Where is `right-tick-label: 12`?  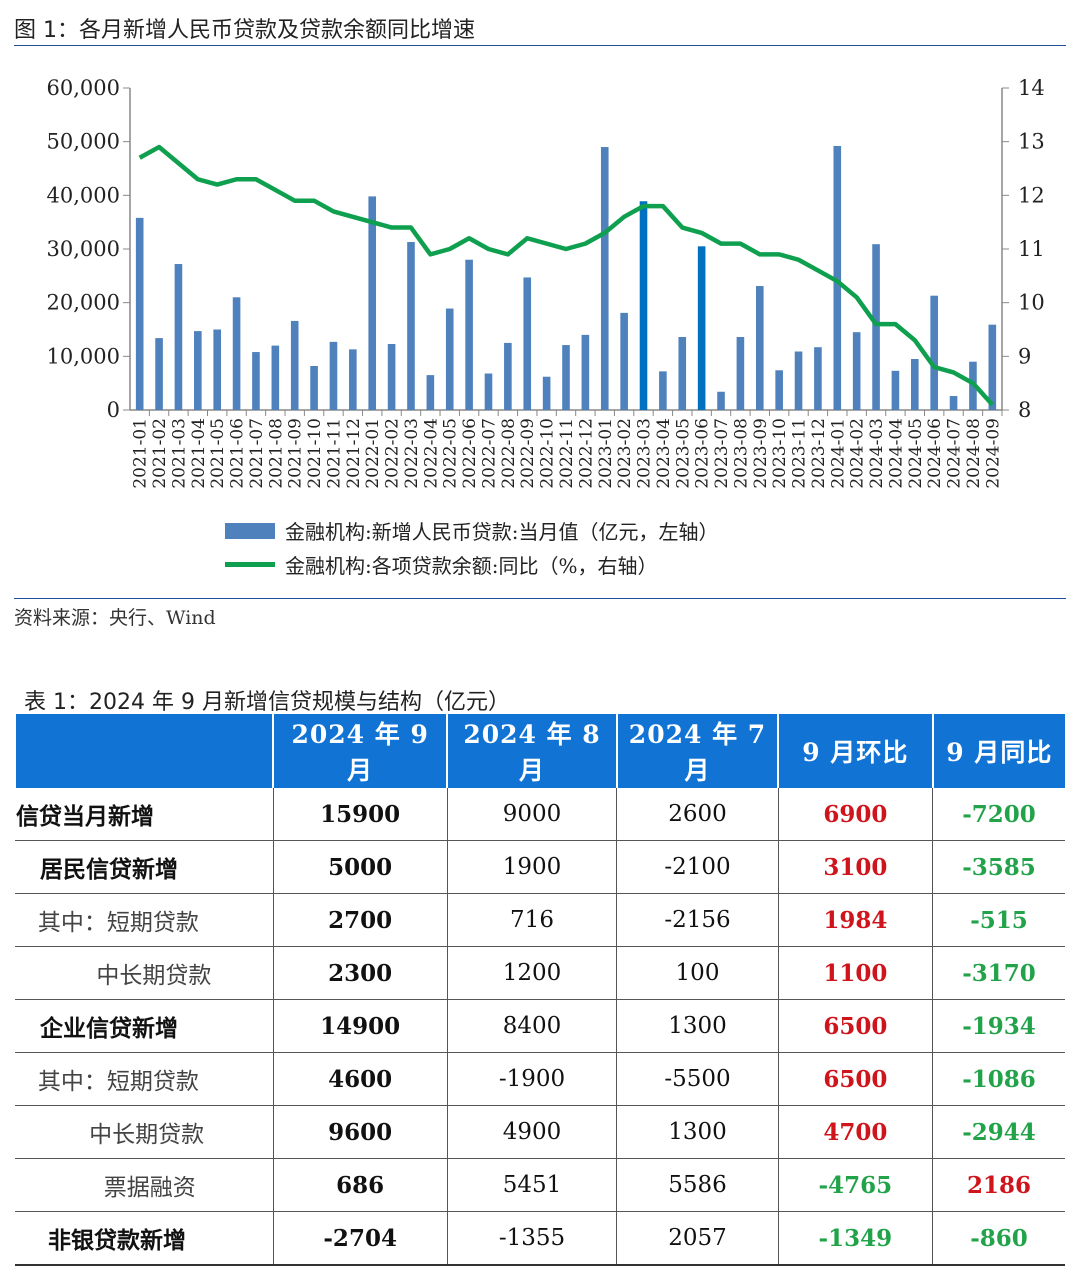 right-tick-label: 12 is located at coordinates (1031, 195).